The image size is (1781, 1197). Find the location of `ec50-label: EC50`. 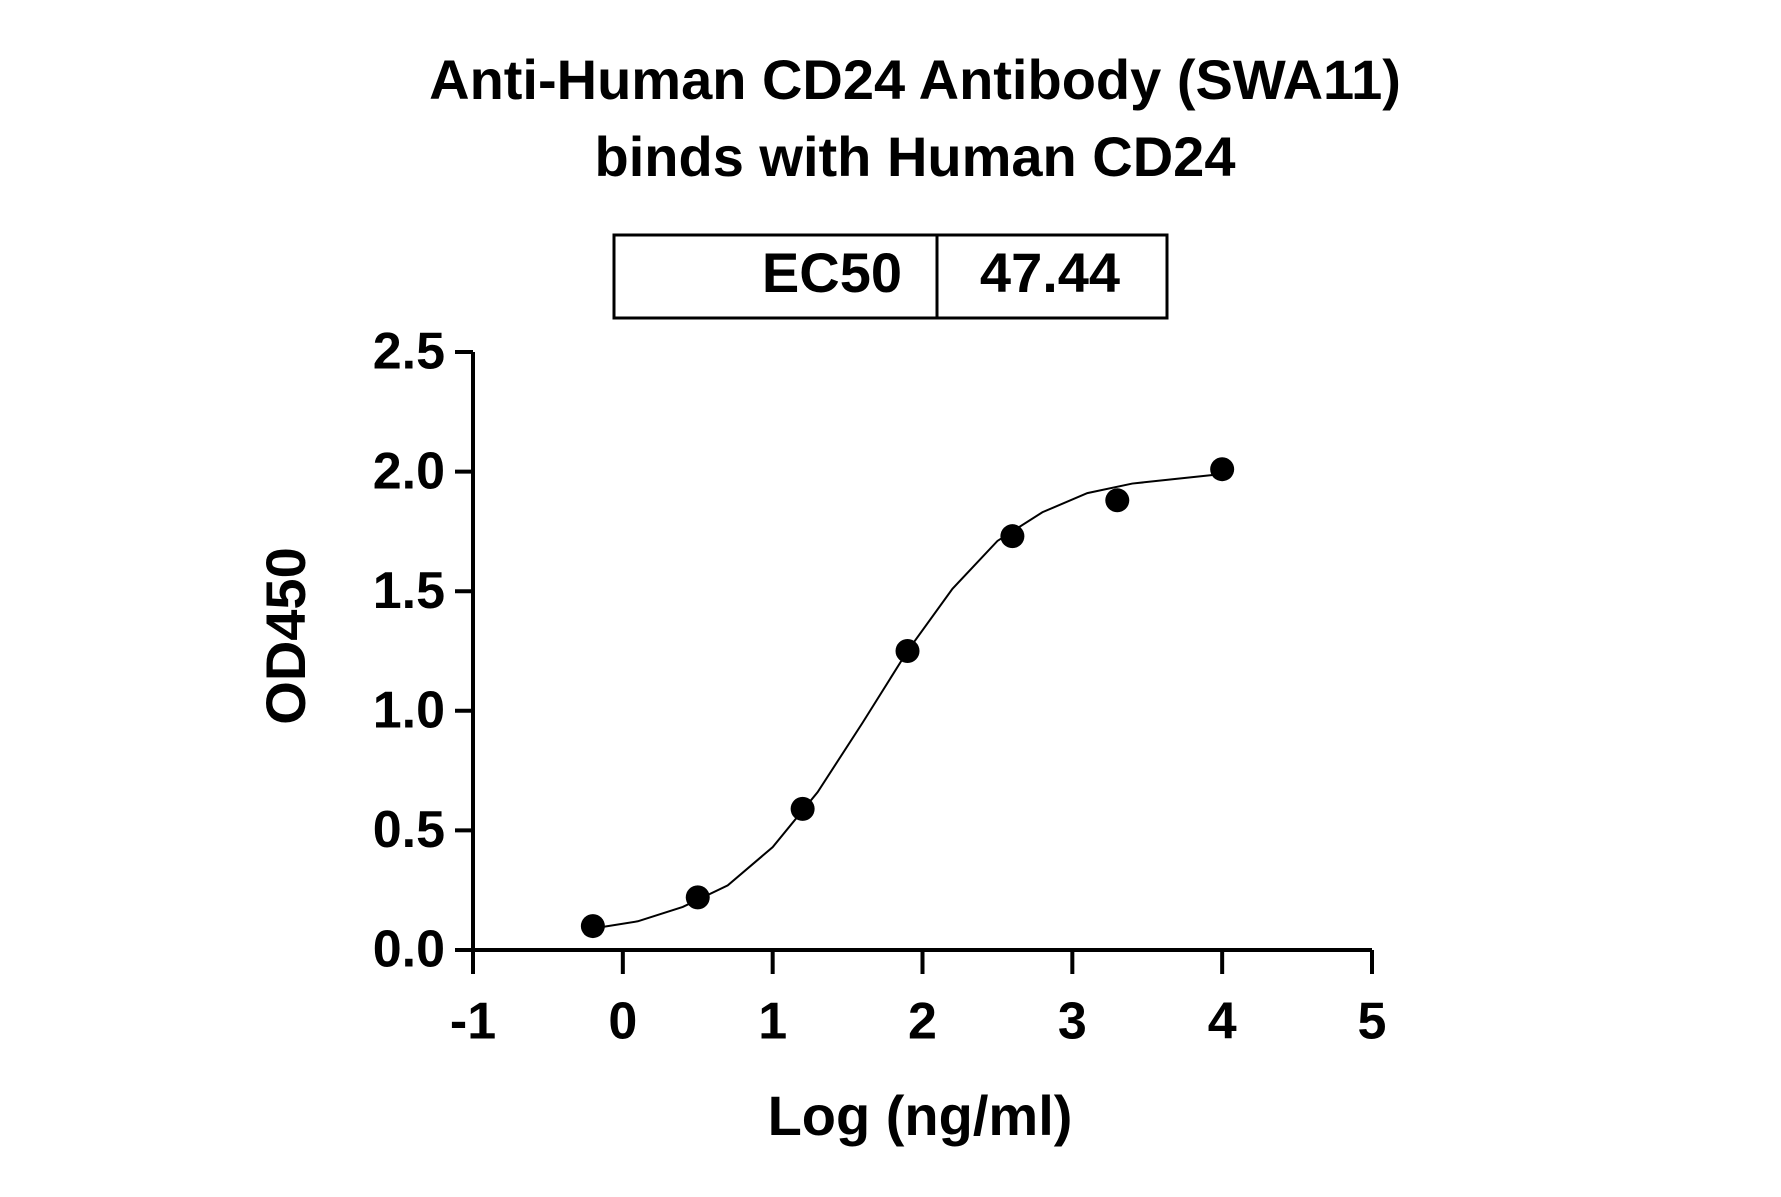

ec50-label: EC50 is located at coordinates (832, 272).